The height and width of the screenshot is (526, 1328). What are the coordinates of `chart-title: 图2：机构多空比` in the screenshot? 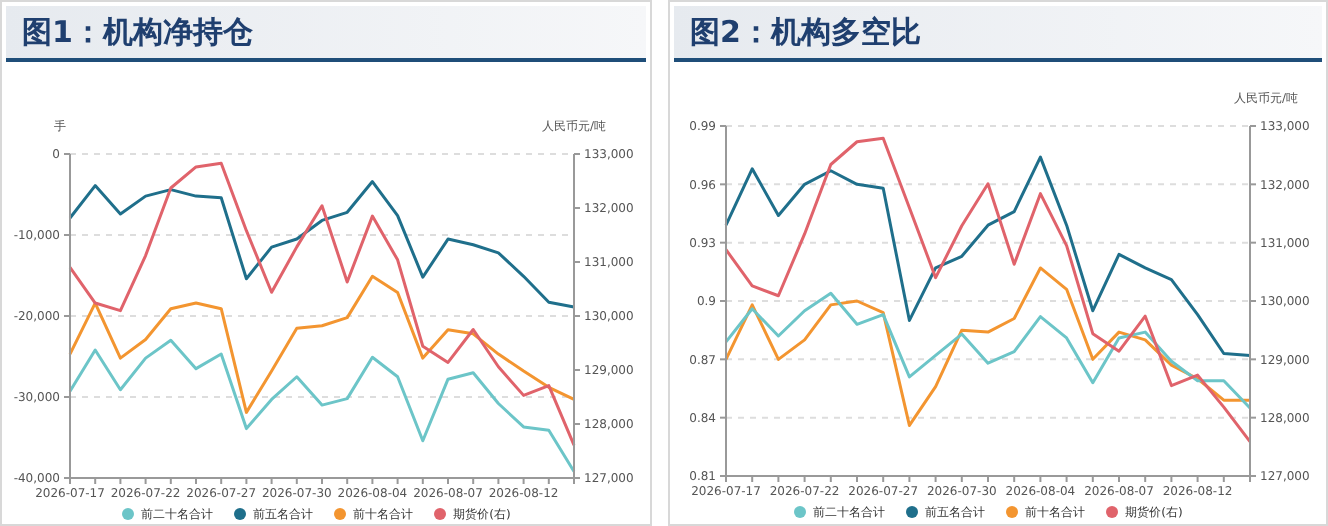 It's located at (998, 34).